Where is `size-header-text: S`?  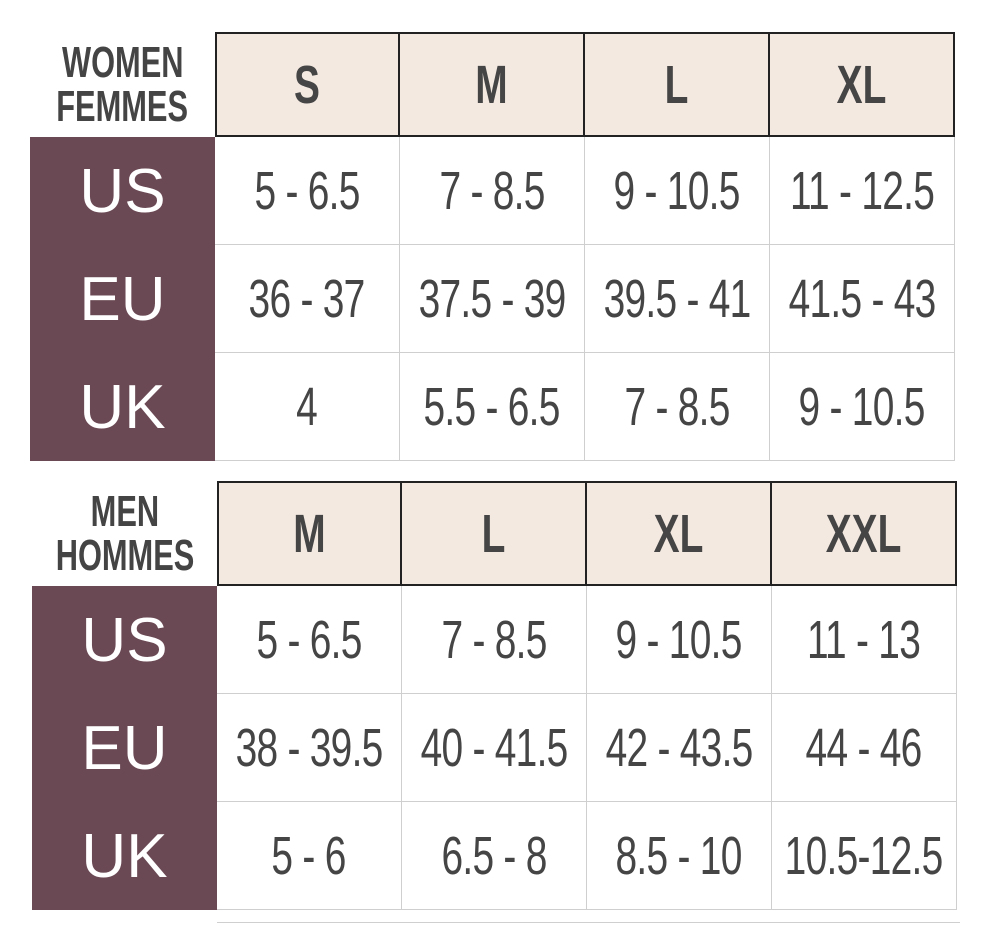 size-header-text: S is located at coordinates (307, 84).